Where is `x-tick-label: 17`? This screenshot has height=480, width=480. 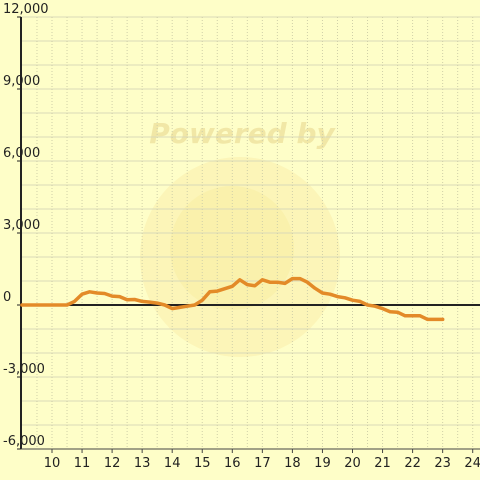 x-tick-label: 17 is located at coordinates (262, 463).